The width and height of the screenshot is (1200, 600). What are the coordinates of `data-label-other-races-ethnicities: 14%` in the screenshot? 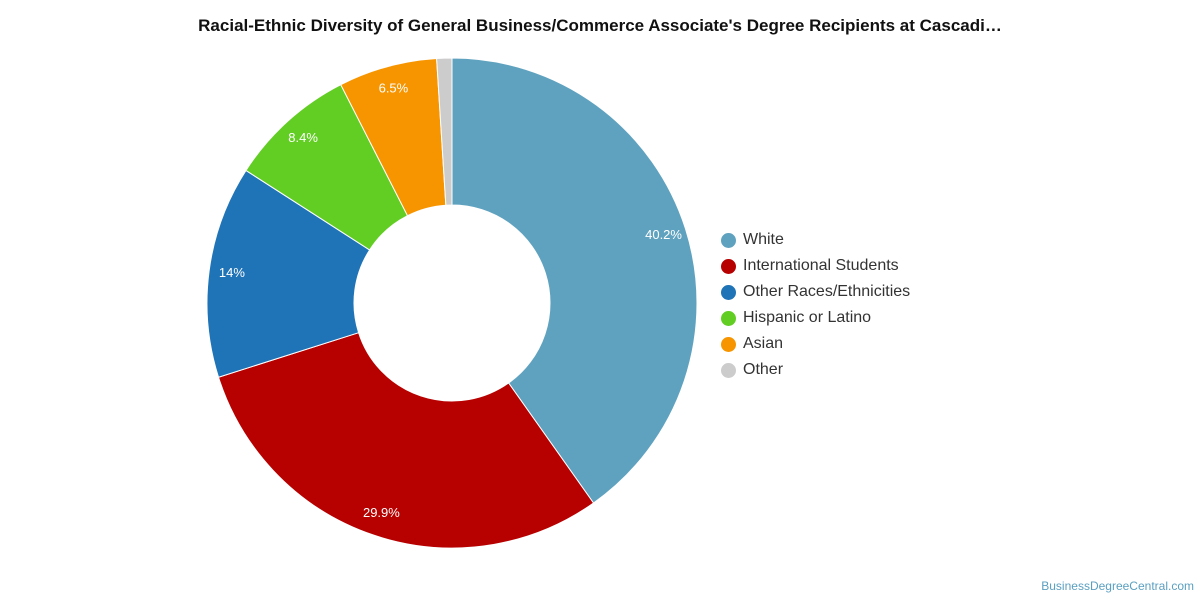 It's located at (232, 272).